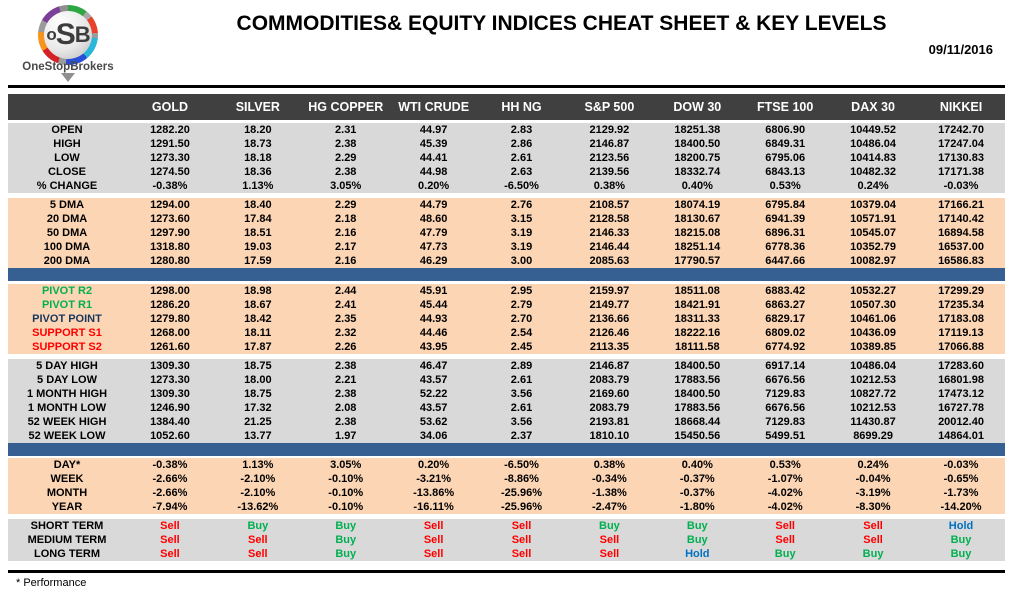  What do you see at coordinates (67, 366) in the screenshot?
I see `row-label-5-day-high: 5 DAY HIGH` at bounding box center [67, 366].